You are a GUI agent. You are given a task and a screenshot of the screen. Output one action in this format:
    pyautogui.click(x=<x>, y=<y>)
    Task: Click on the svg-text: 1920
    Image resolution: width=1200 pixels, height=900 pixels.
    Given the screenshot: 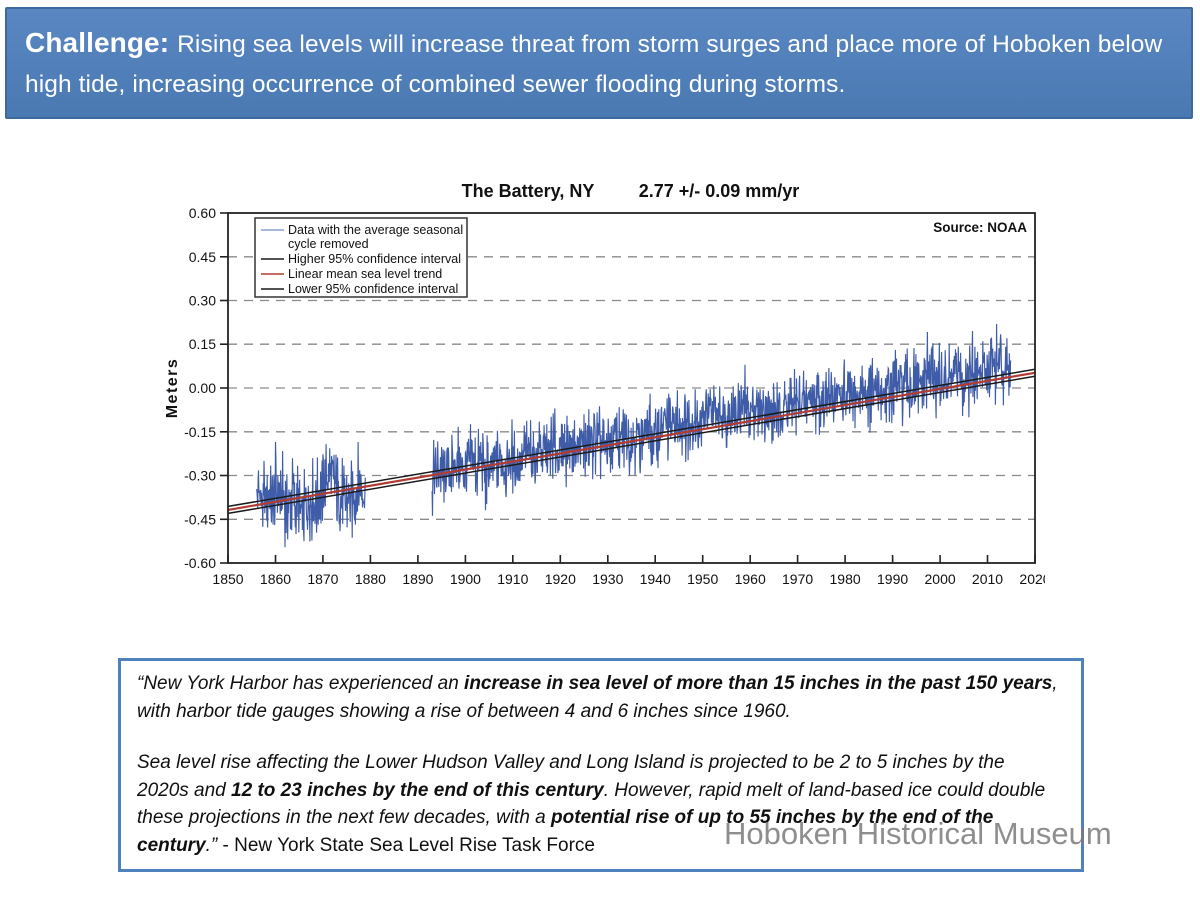 What is the action you would take?
    pyautogui.click(x=560, y=579)
    